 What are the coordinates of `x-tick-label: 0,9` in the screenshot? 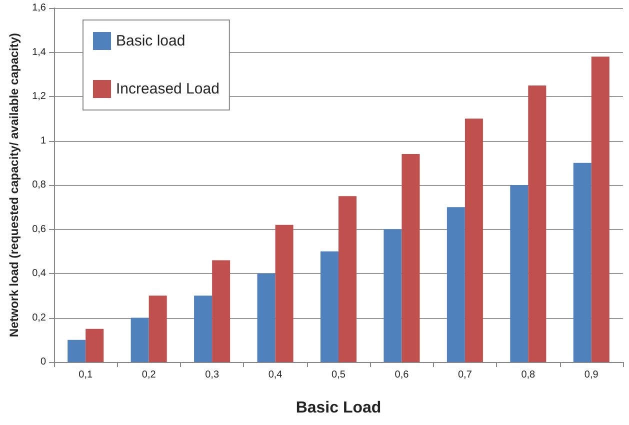 It's located at (591, 375).